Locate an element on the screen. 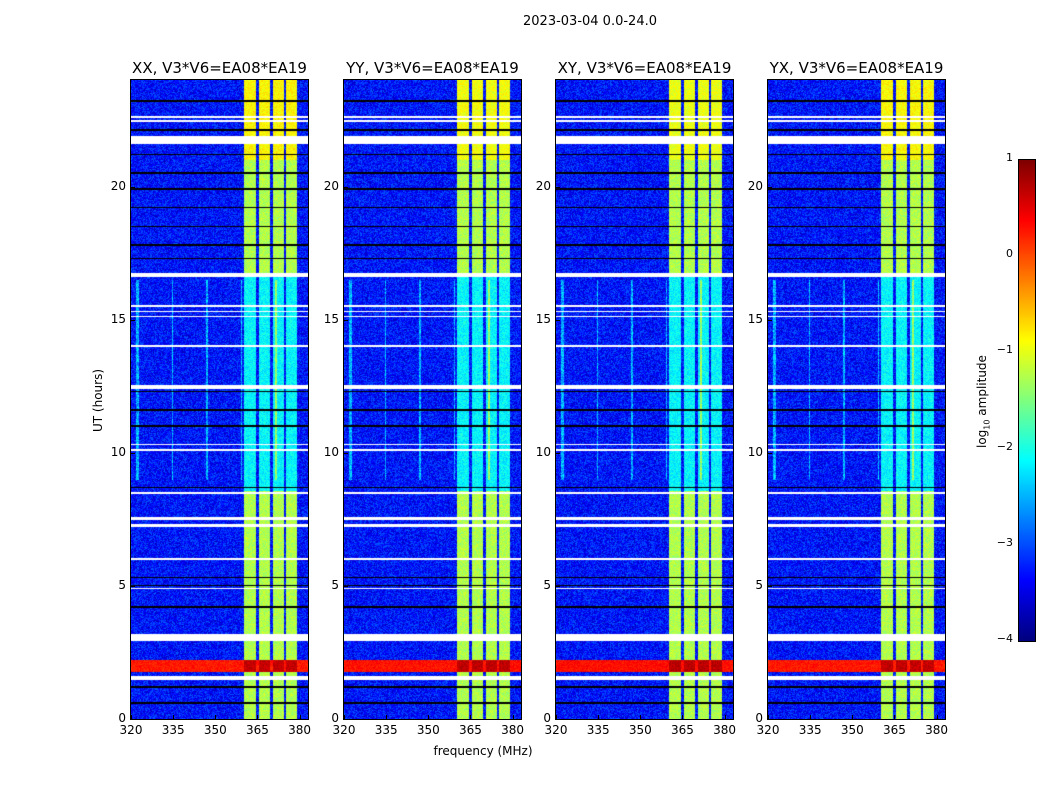 This screenshot has height=800, width=1050. colorbar-tick-label: −1 is located at coordinates (1004, 350).